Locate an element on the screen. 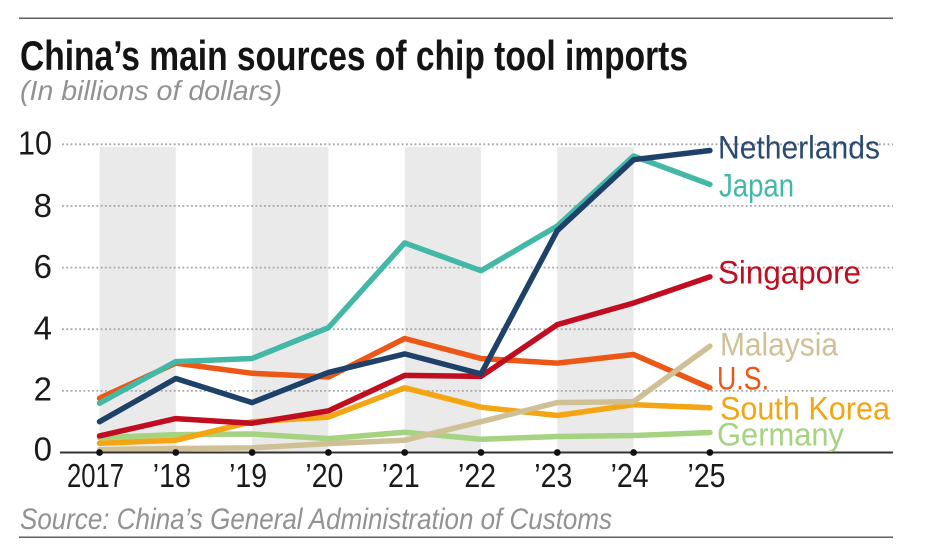 This screenshot has width=925, height=554. svg-text: ’19 is located at coordinates (248, 475).